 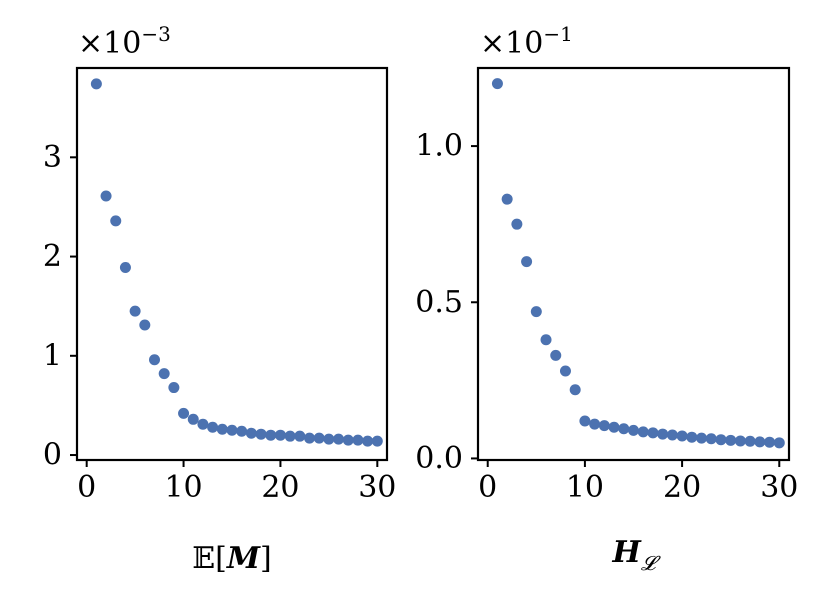 What do you see at coordinates (52, 355) in the screenshot?
I see `left-ytick-label: 1` at bounding box center [52, 355].